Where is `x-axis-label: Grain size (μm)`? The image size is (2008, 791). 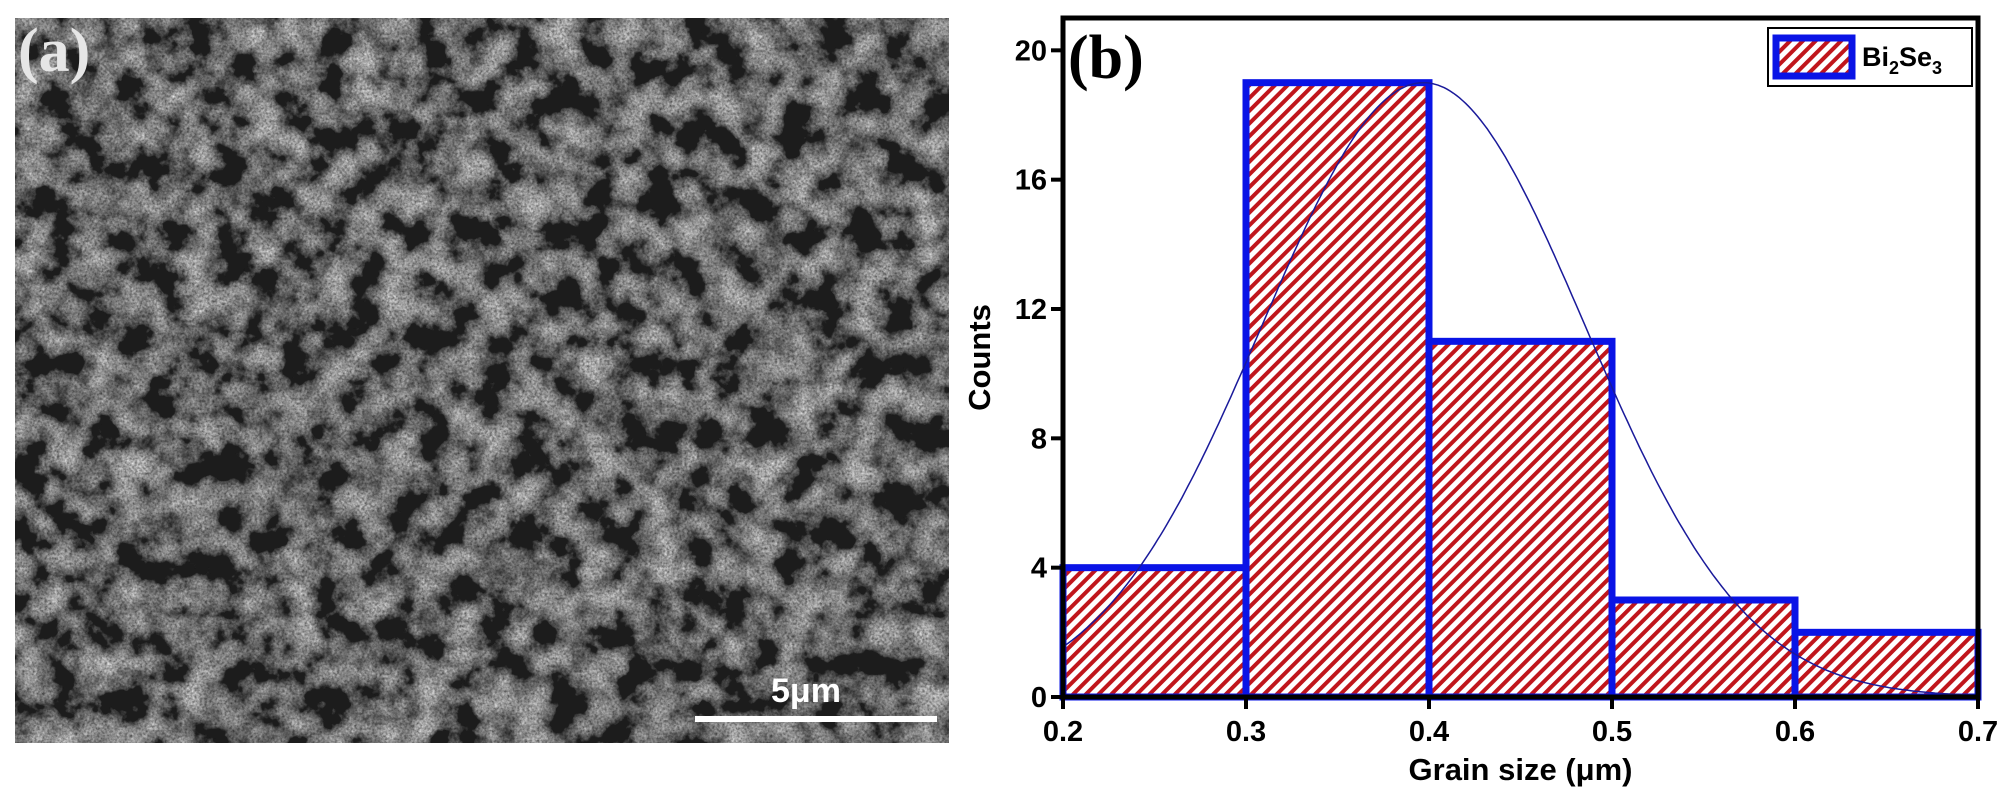
x-axis-label: Grain size (μm) is located at coordinates (1521, 769).